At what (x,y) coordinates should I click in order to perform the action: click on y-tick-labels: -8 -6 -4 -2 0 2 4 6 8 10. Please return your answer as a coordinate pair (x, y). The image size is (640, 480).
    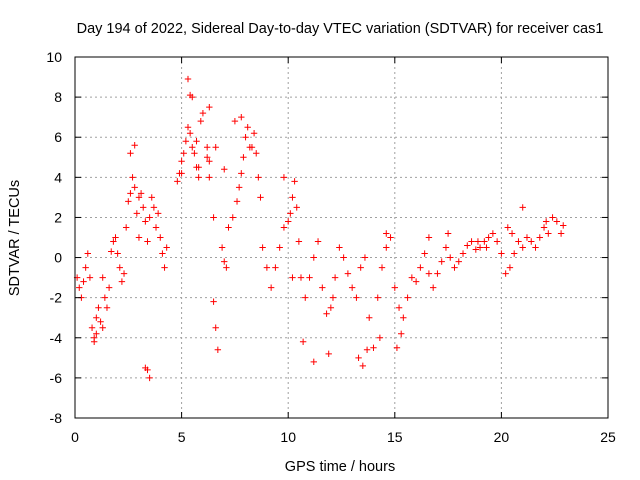
    Looking at the image, I should click on (54, 237).